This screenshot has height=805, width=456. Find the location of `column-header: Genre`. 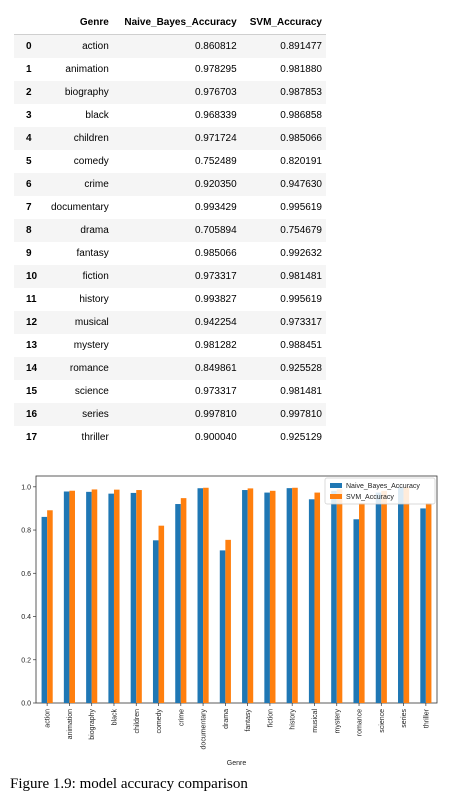

column-header: Genre is located at coordinates (77, 23).